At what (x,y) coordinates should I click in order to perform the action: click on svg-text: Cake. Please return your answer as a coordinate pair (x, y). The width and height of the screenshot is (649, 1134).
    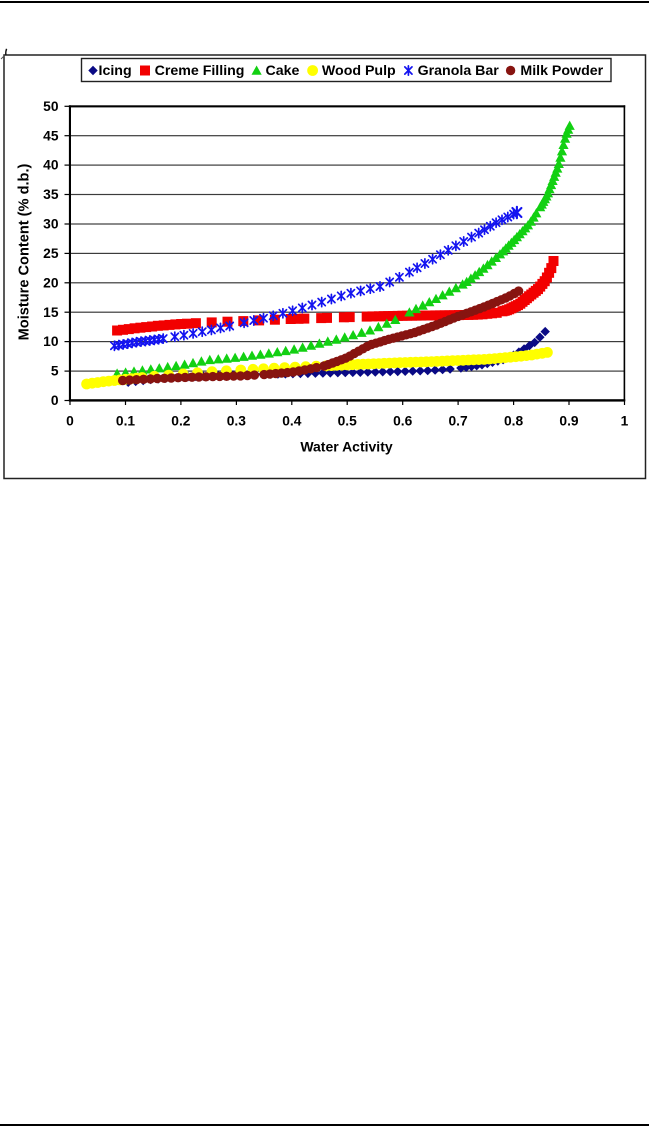
    Looking at the image, I should click on (283, 71).